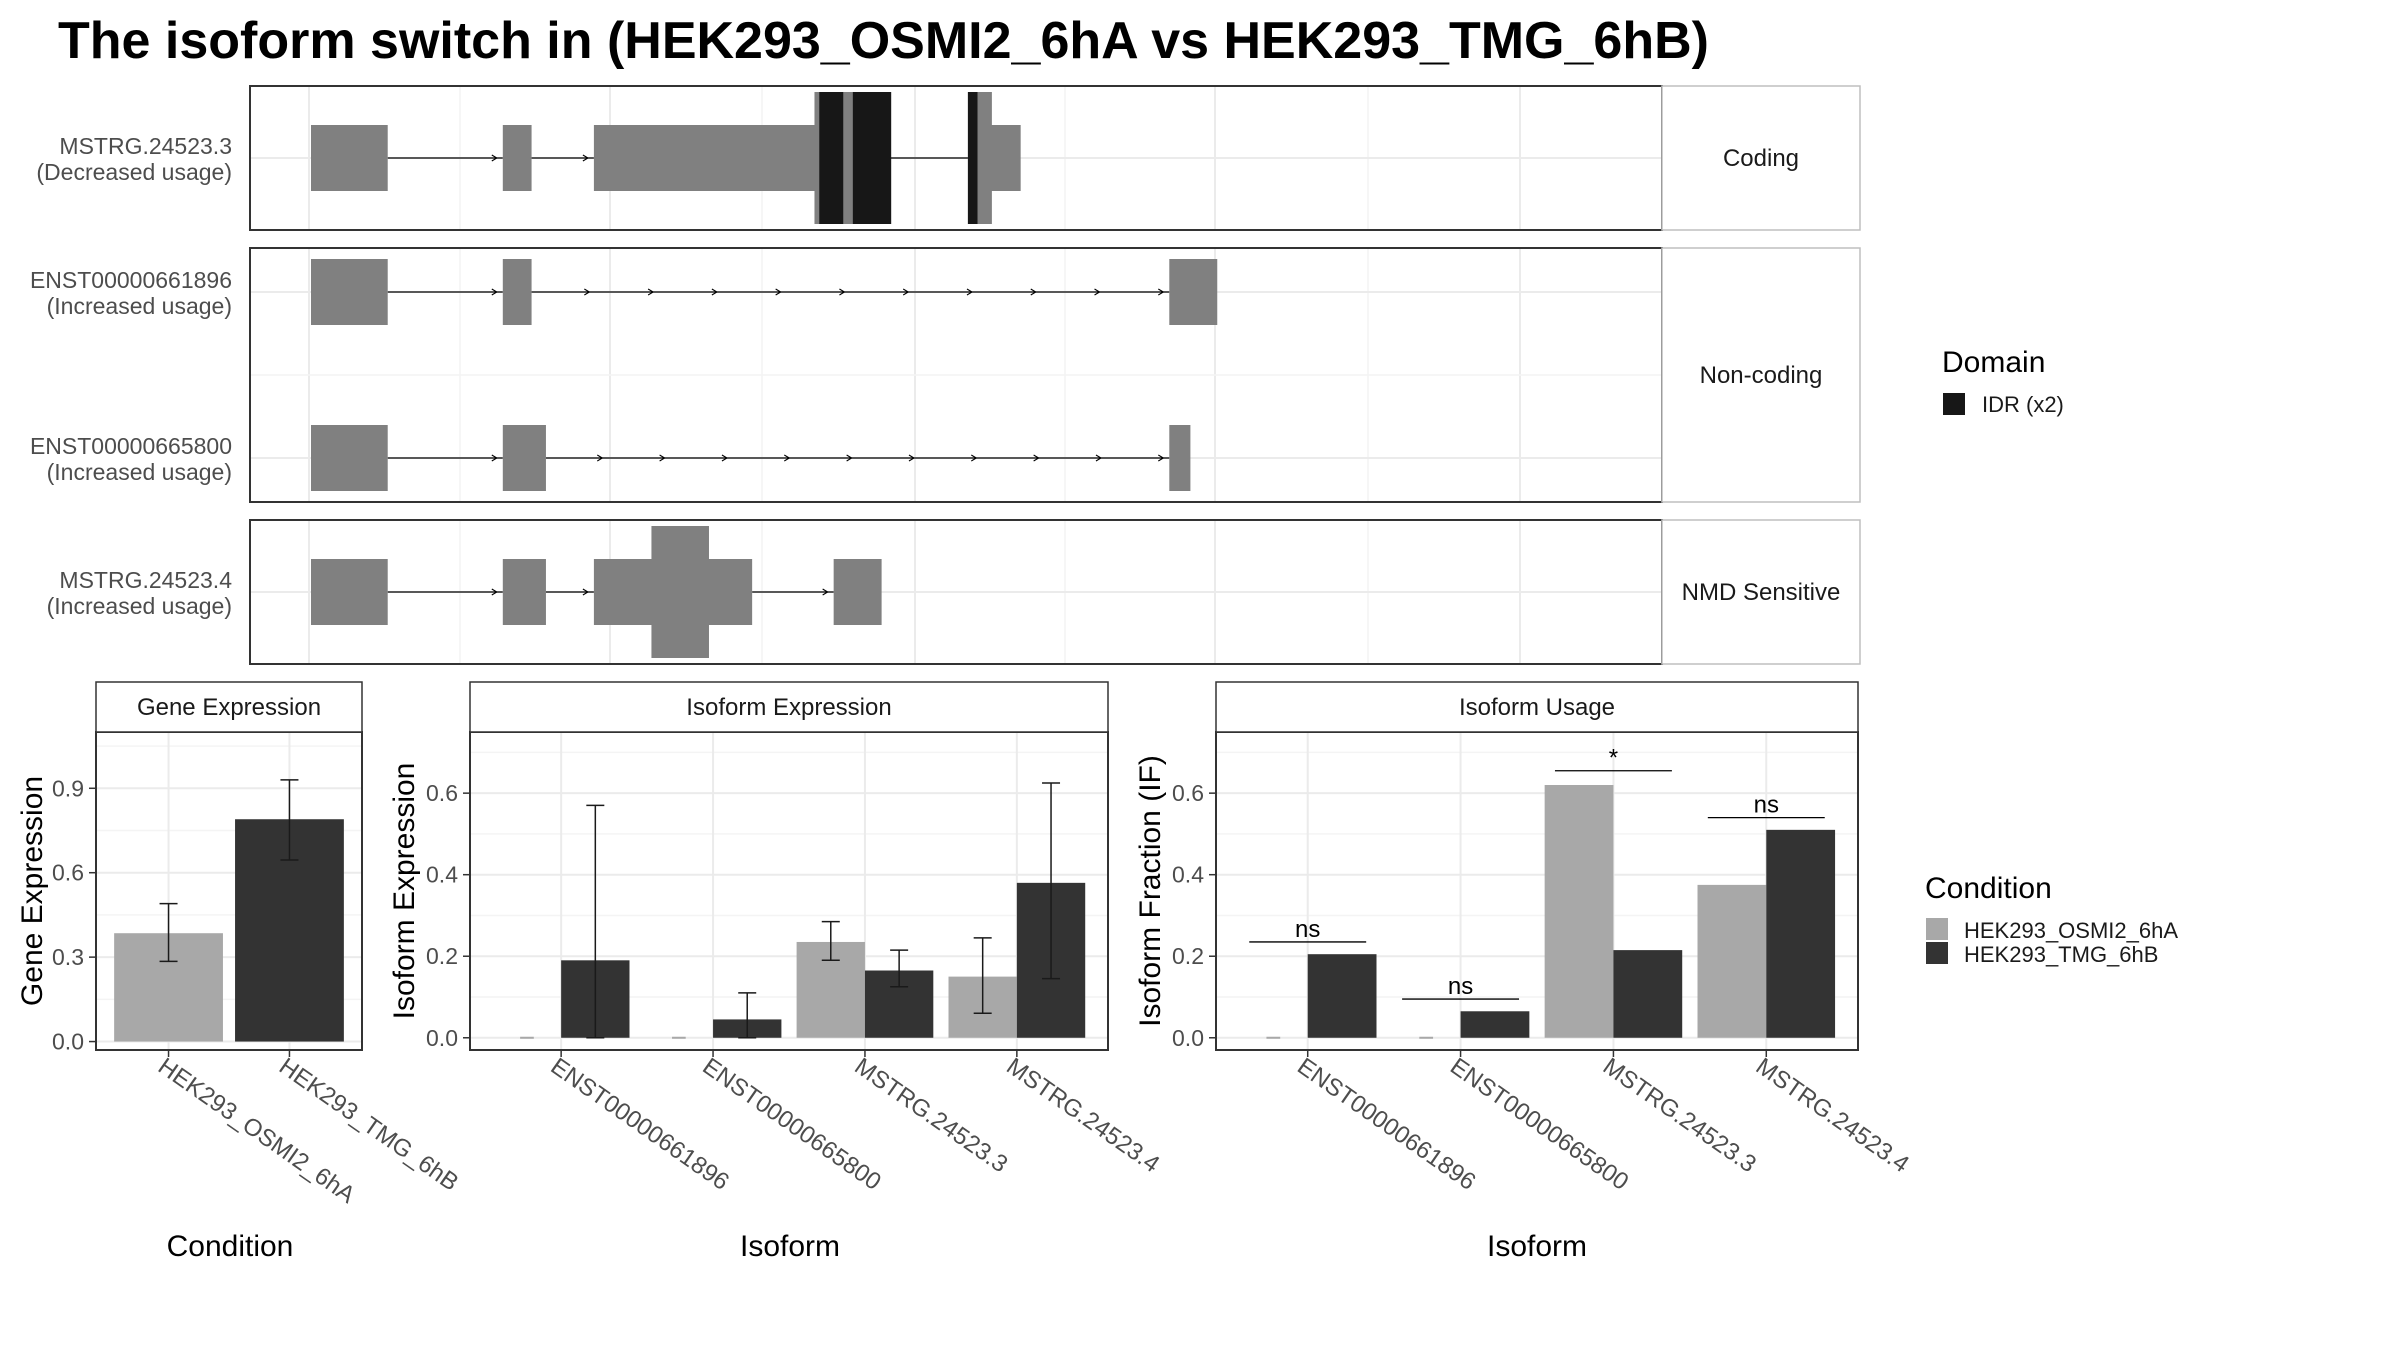 This screenshot has width=2400, height=1350. Describe the element at coordinates (442, 875) in the screenshot. I see `y-tick-label: 0.4` at that location.